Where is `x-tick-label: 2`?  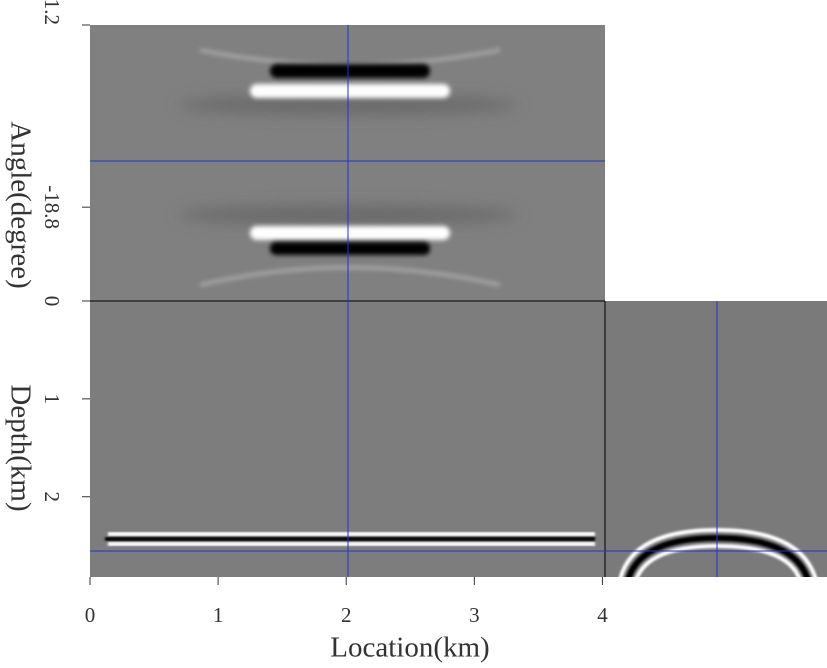 x-tick-label: 2 is located at coordinates (346, 615).